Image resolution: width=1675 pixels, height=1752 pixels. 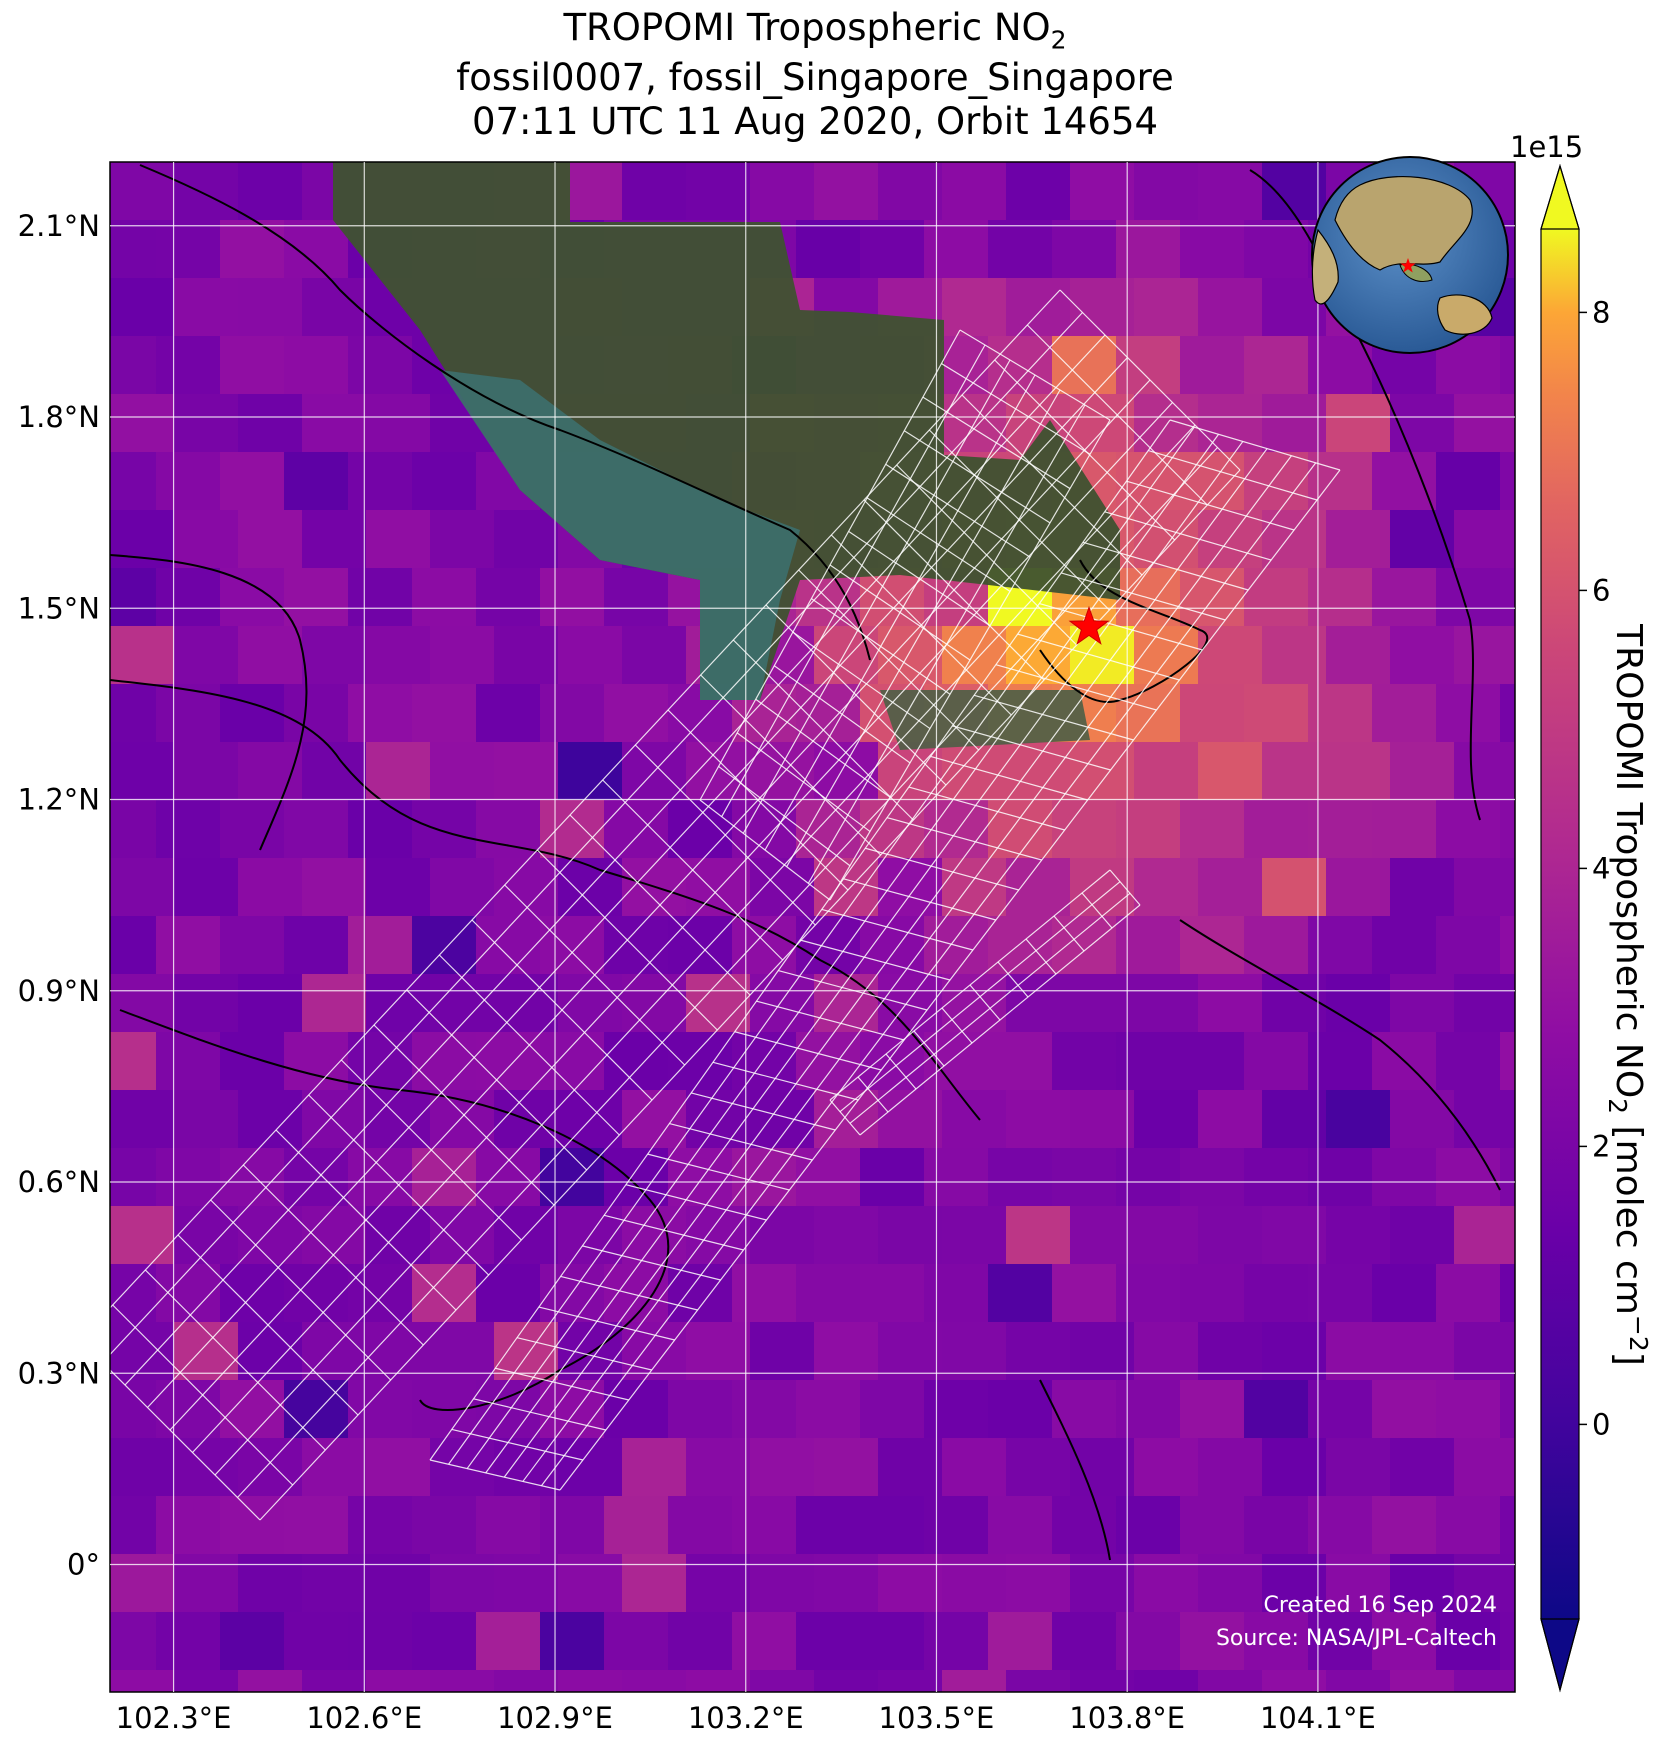 I want to click on cb-tick-4: 0, so click(x=1601, y=1424).